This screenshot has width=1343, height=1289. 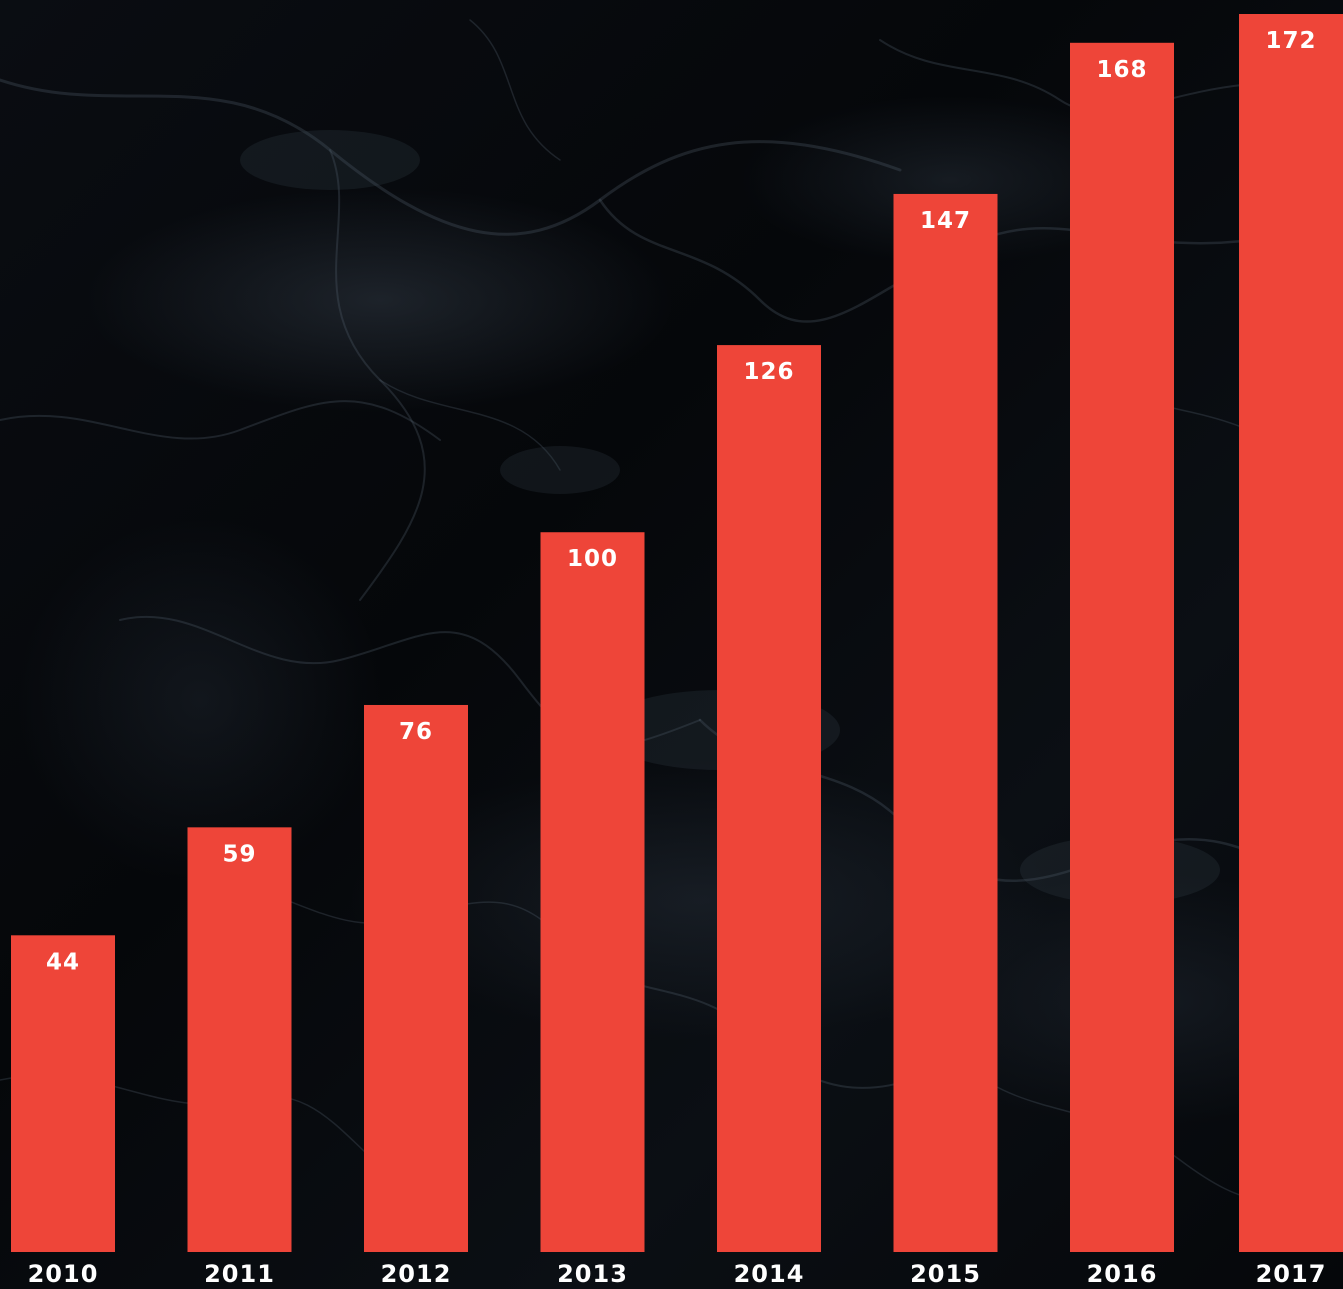 What do you see at coordinates (63, 962) in the screenshot?
I see `bar-value-label-2010: 44` at bounding box center [63, 962].